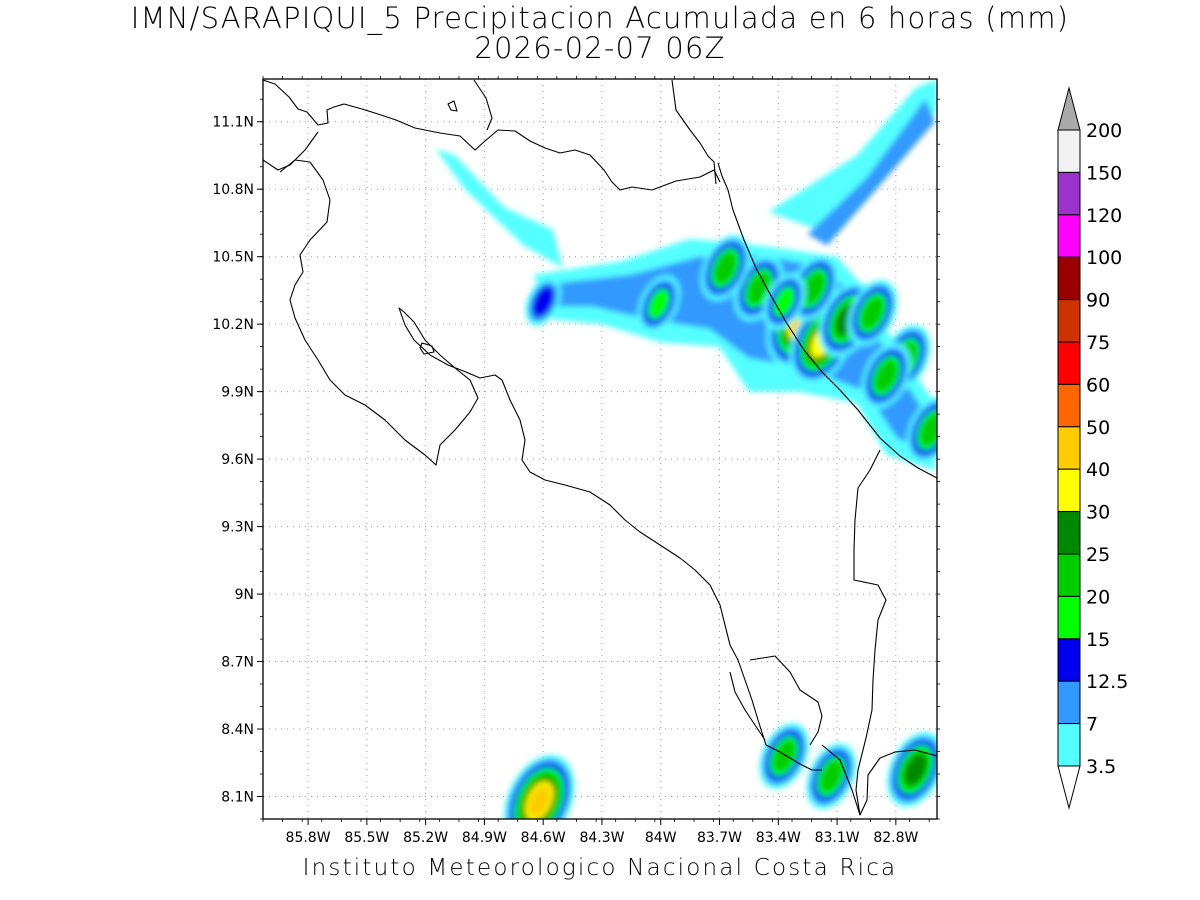 This screenshot has width=1200, height=900. What do you see at coordinates (237, 460) in the screenshot?
I see `y-tick-label: 9.6N` at bounding box center [237, 460].